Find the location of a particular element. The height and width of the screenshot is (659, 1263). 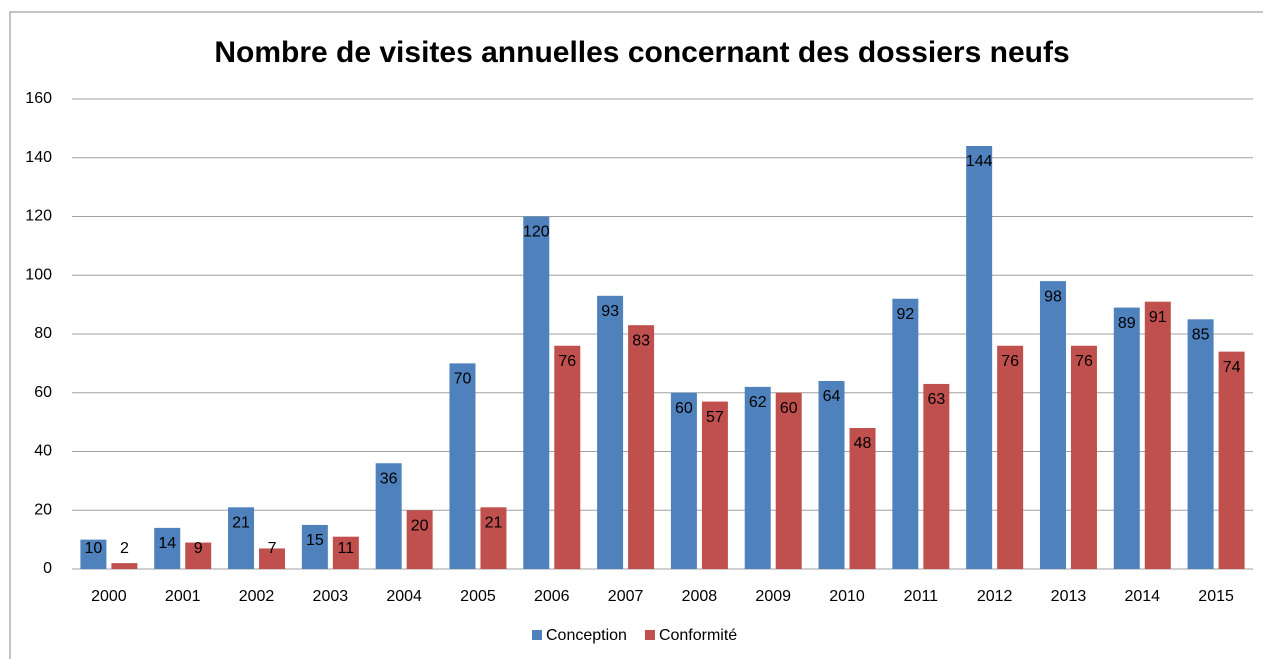

x-tick-label: 2015 is located at coordinates (1216, 596).